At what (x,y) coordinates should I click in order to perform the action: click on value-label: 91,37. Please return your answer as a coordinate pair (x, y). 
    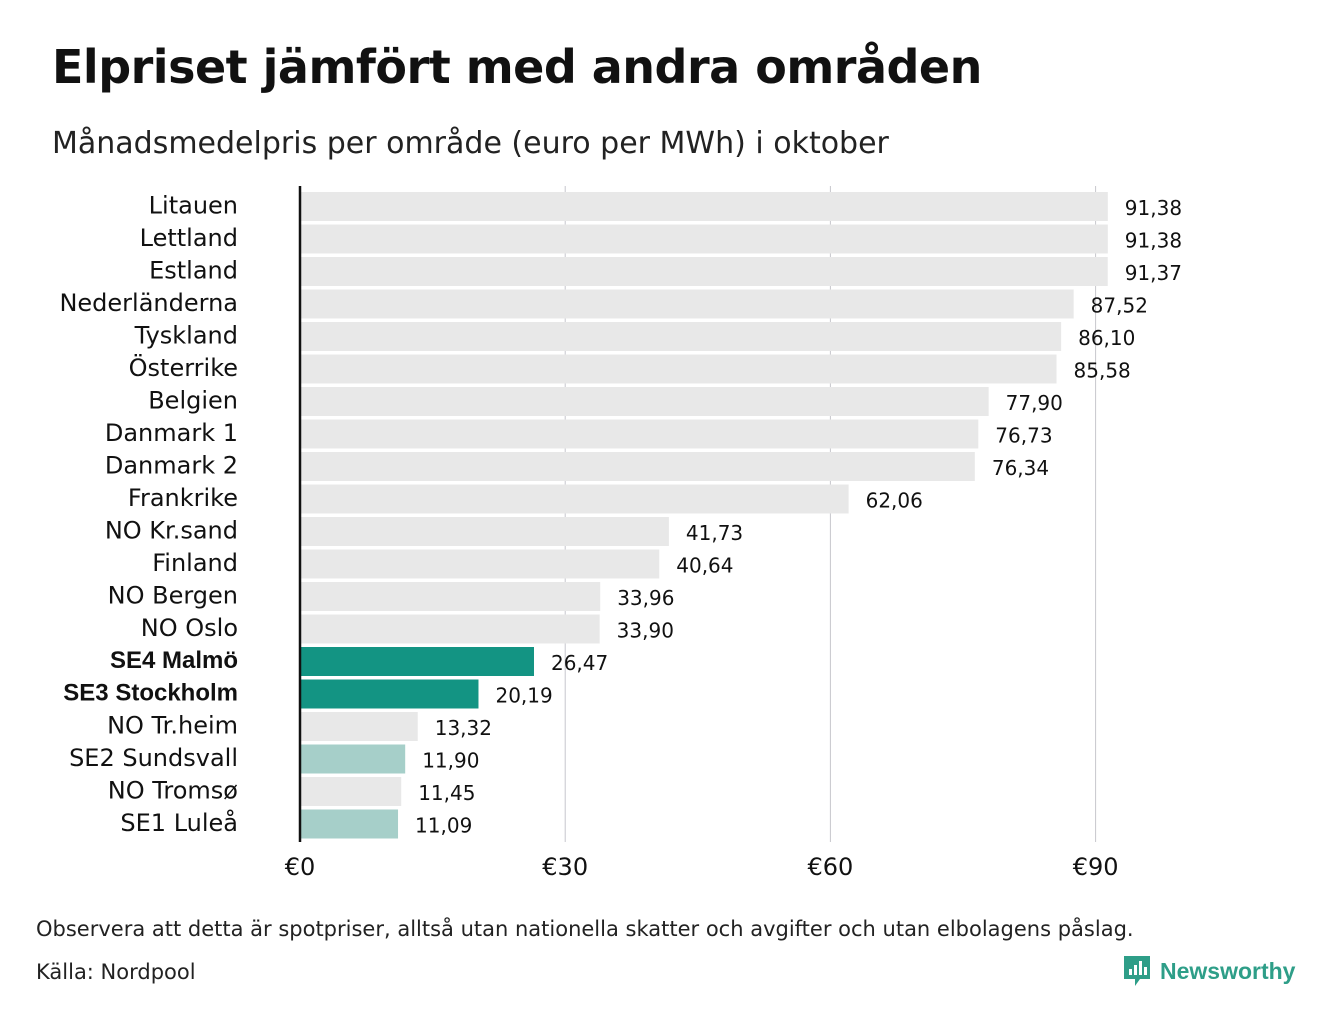
    Looking at the image, I should click on (1153, 273).